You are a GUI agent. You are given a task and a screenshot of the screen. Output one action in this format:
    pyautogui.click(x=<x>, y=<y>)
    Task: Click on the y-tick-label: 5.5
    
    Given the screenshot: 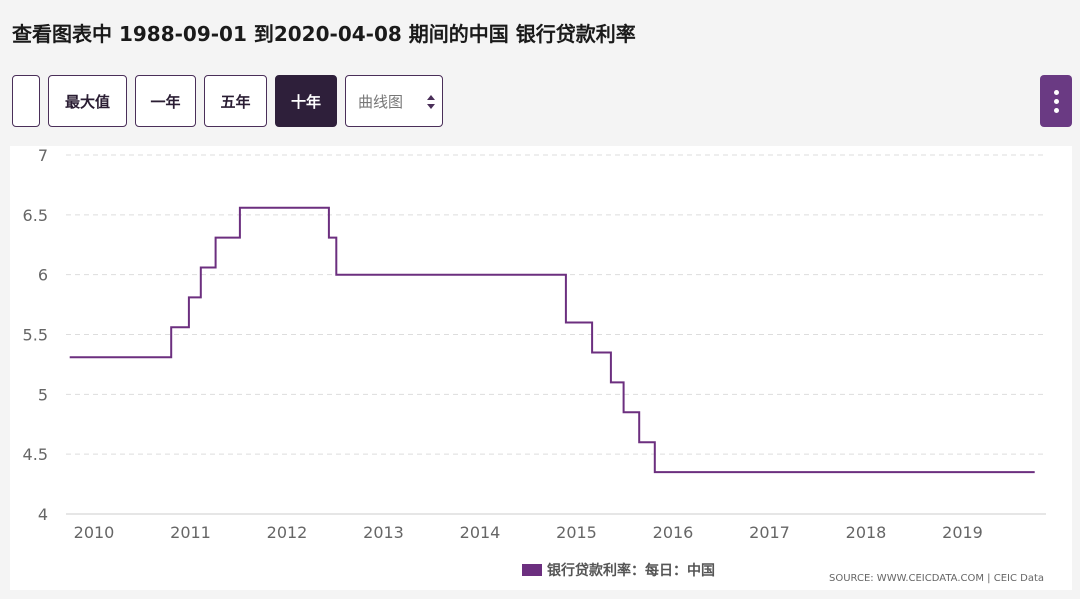 What is the action you would take?
    pyautogui.click(x=35, y=335)
    